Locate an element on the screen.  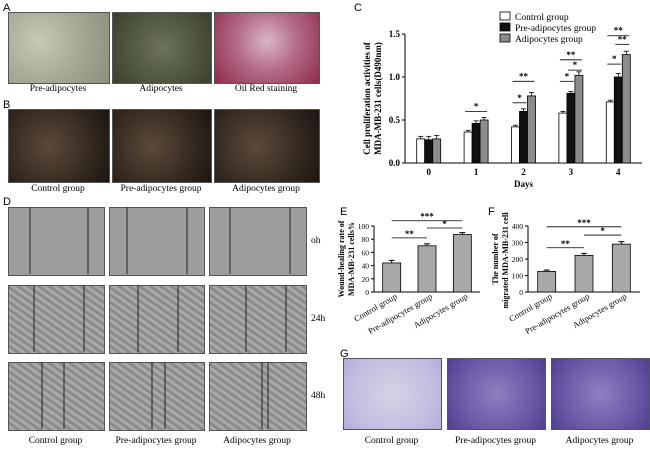
e-sig-mark: ** is located at coordinates (410, 234).